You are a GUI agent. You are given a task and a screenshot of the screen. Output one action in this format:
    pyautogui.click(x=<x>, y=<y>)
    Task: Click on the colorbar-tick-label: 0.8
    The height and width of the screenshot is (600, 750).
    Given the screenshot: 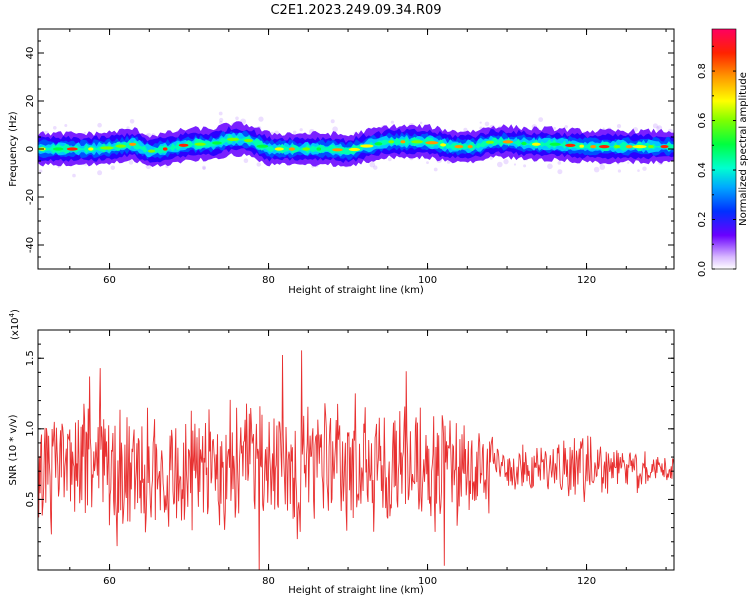 What is the action you would take?
    pyautogui.click(x=702, y=71)
    